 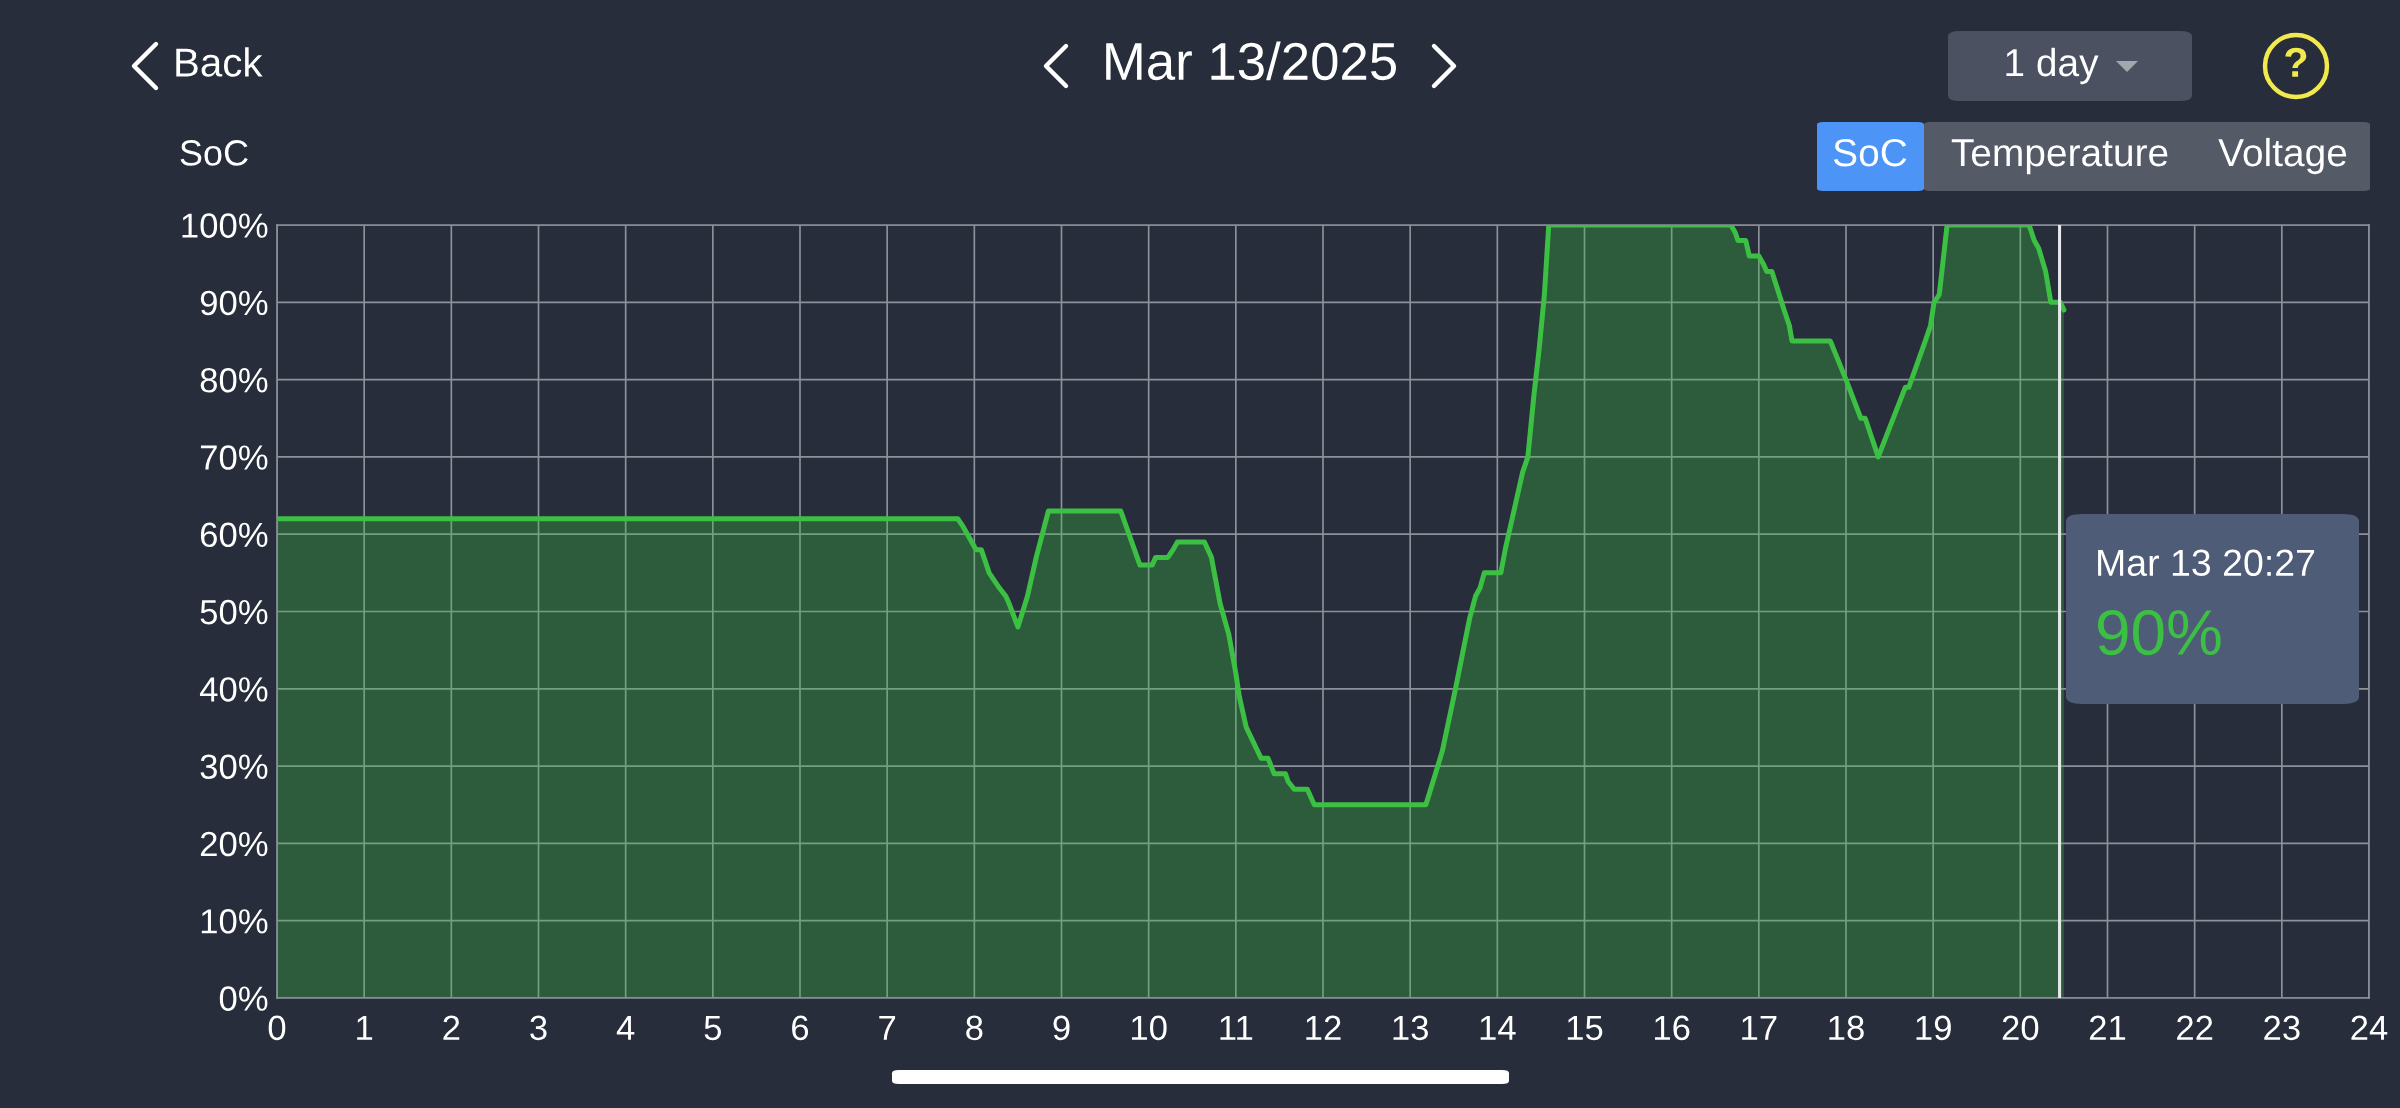 I want to click on x-tick-label: 18, so click(x=1846, y=1028).